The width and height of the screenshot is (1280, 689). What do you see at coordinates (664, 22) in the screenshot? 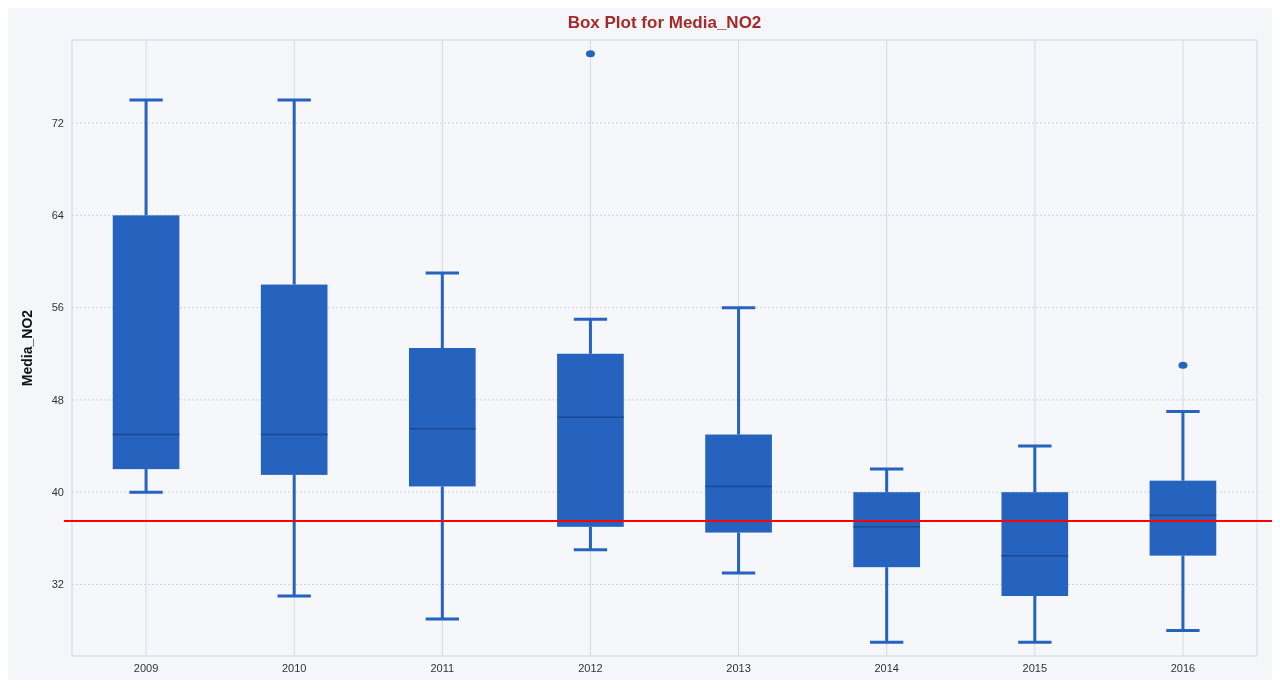
I see `chart-title: Box Plot for Media_NO2` at bounding box center [664, 22].